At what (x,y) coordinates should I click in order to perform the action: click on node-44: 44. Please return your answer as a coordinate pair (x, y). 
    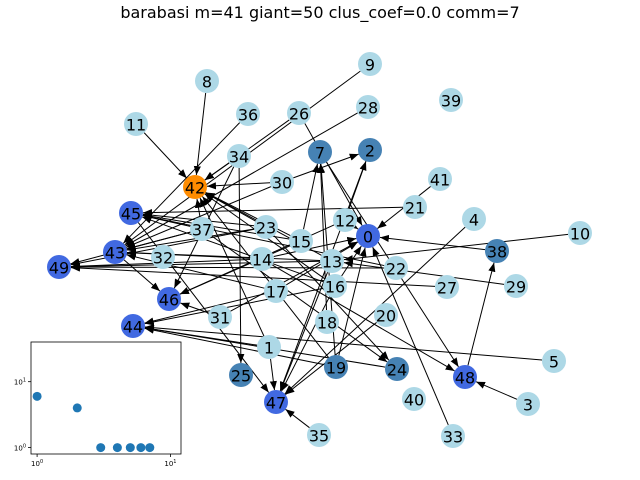
    Looking at the image, I should click on (133, 326).